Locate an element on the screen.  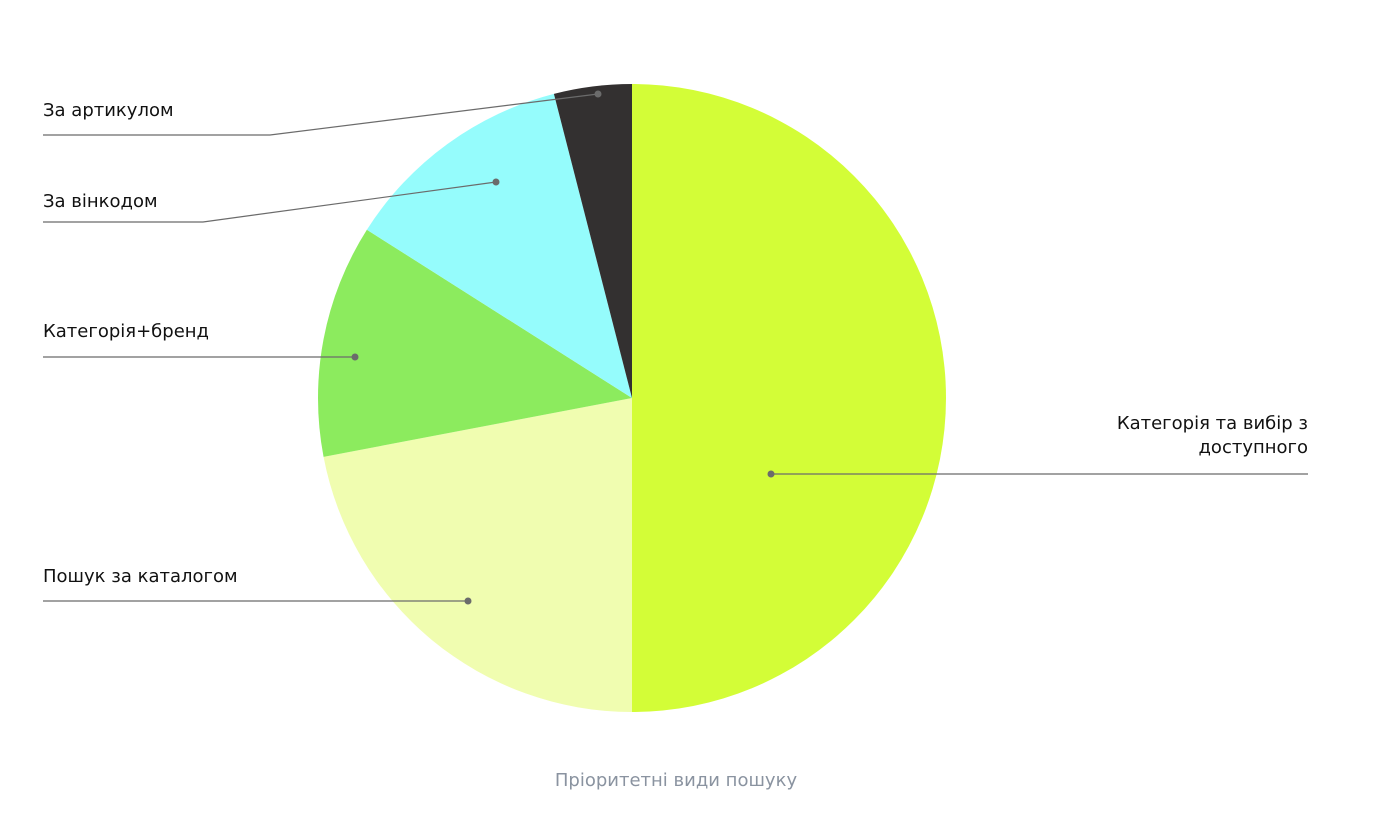
chart-title: Пріоритетні види пошуку is located at coordinates (676, 780).